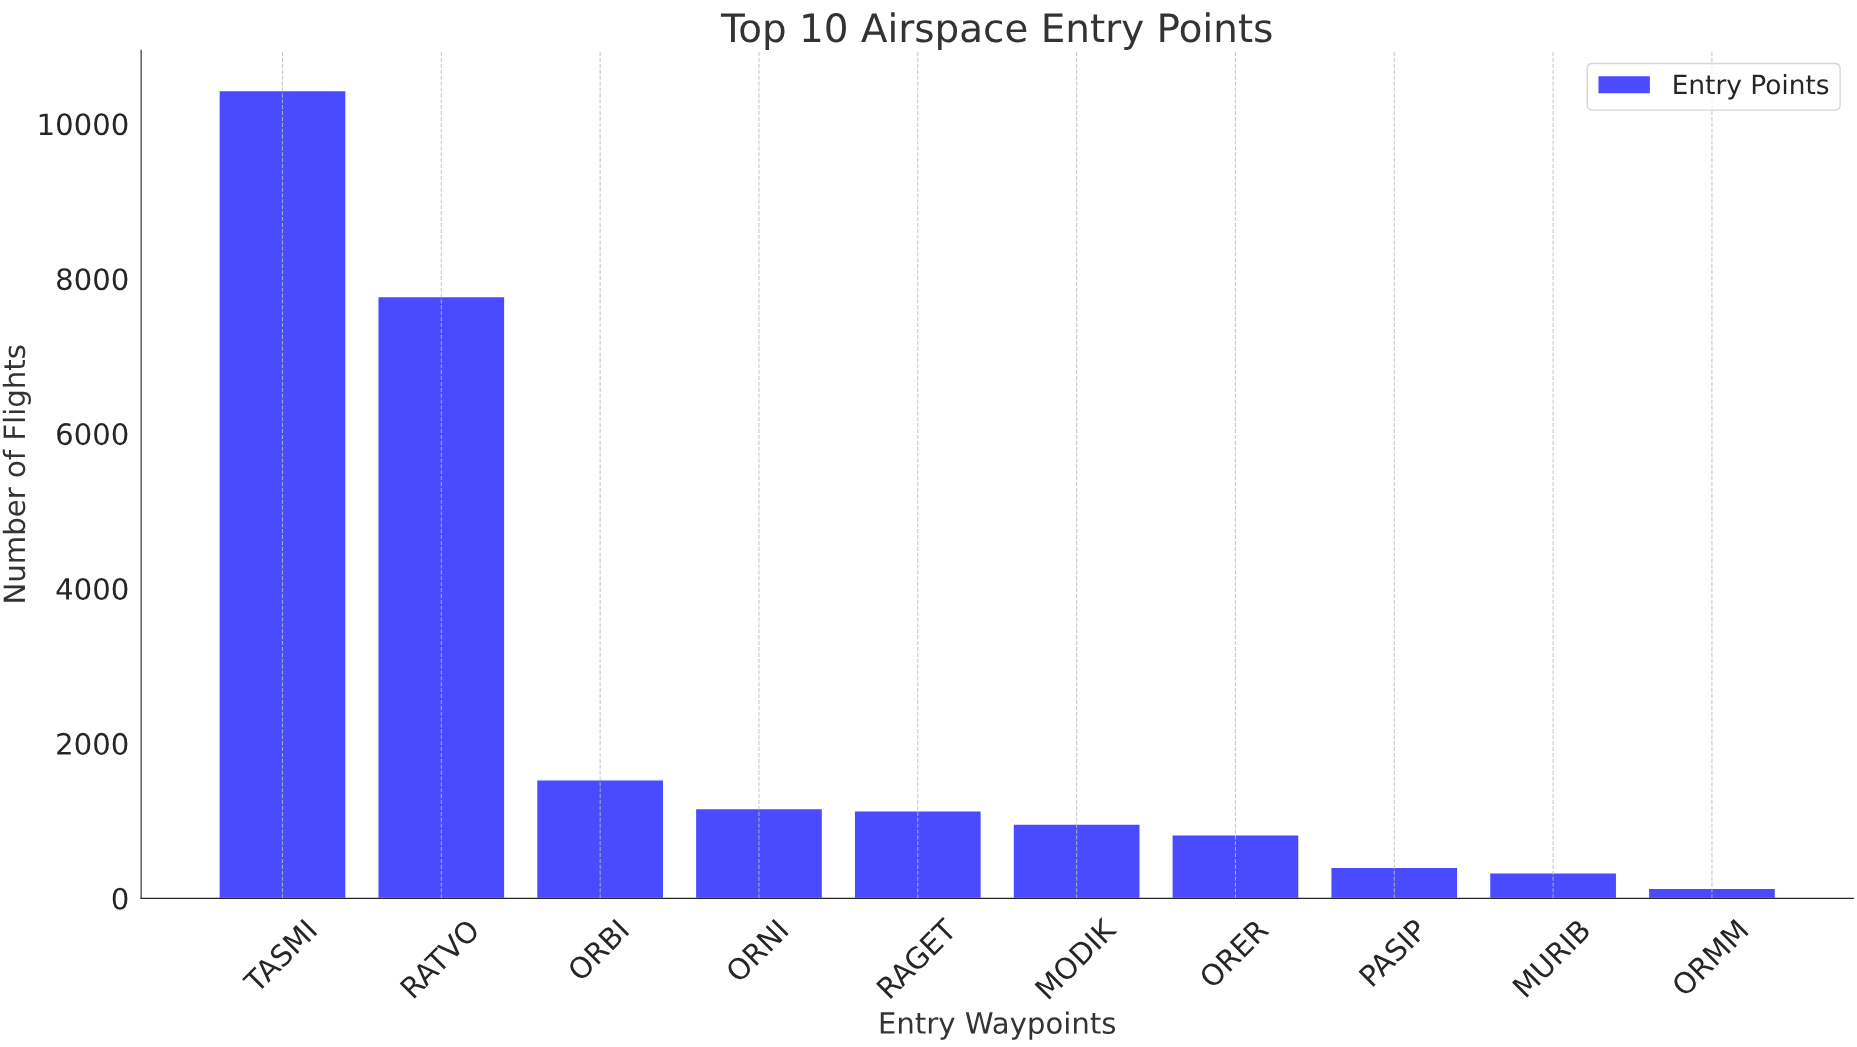 This screenshot has width=1857, height=1047. Describe the element at coordinates (92, 743) in the screenshot. I see `y-tick-label: 2000` at that location.